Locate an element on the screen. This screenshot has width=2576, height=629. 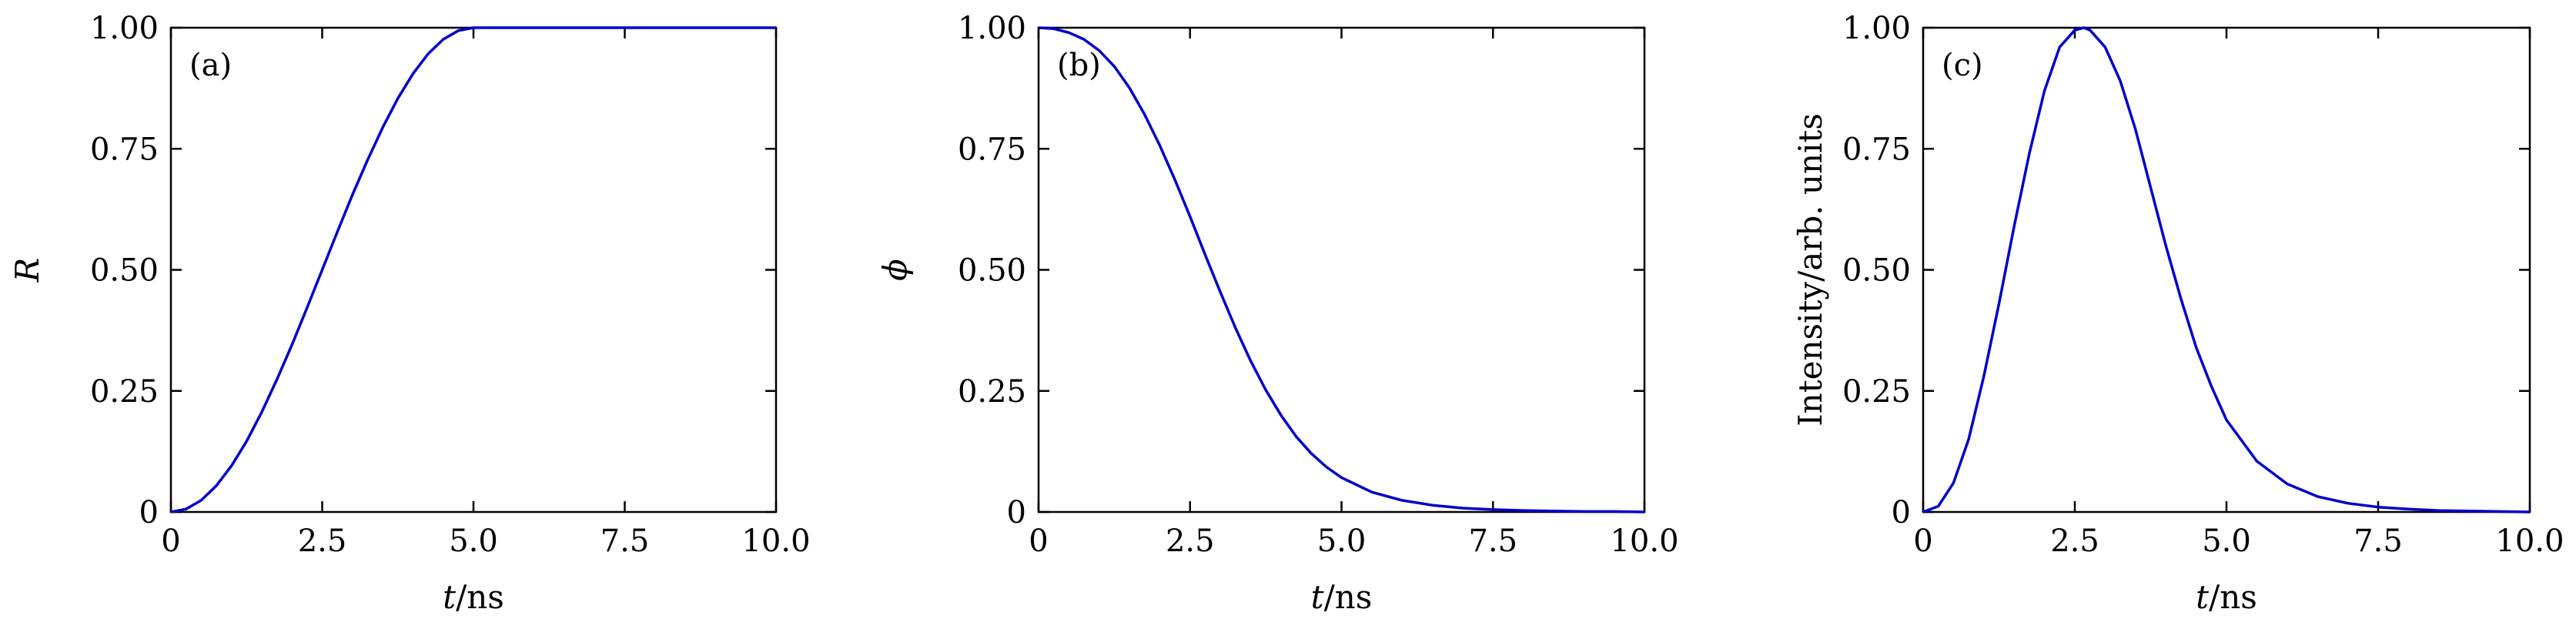
panel-tag: (a) is located at coordinates (211, 65).